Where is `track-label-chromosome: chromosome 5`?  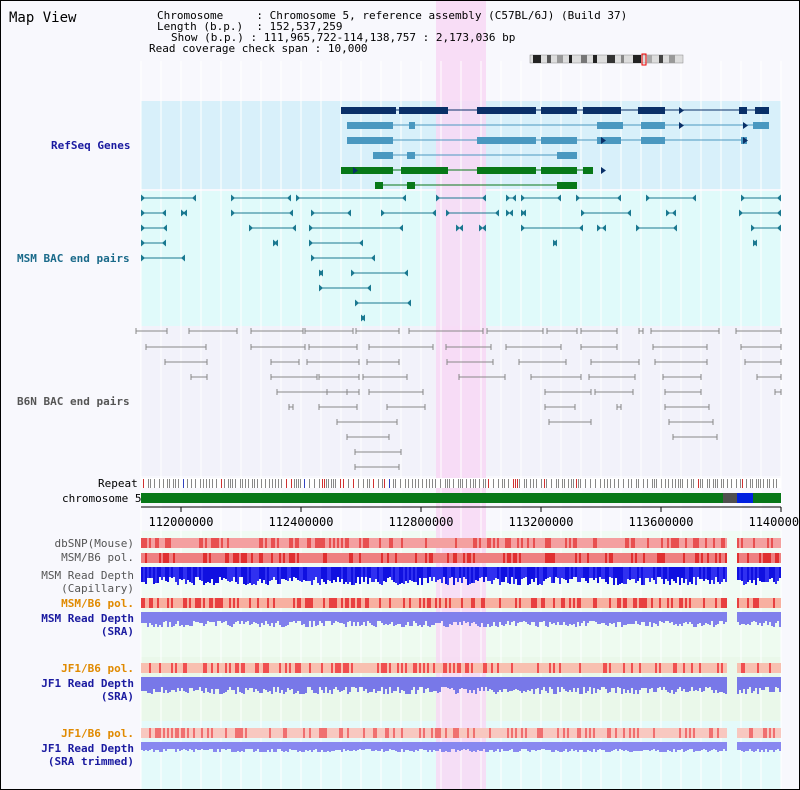 track-label-chromosome: chromosome 5 is located at coordinates (102, 498).